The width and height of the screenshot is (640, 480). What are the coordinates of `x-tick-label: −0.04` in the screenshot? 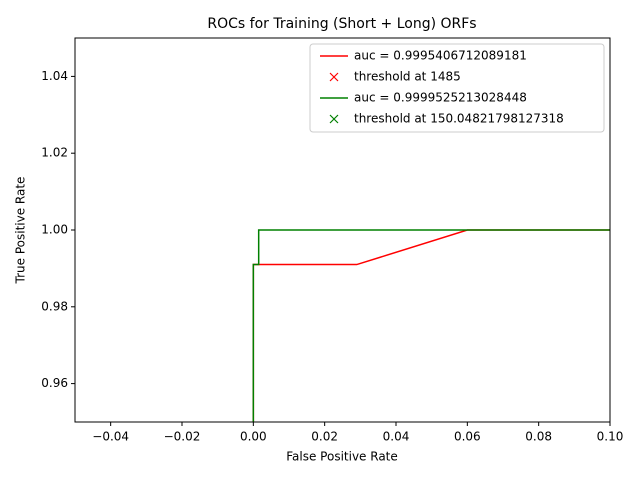 It's located at (110, 437).